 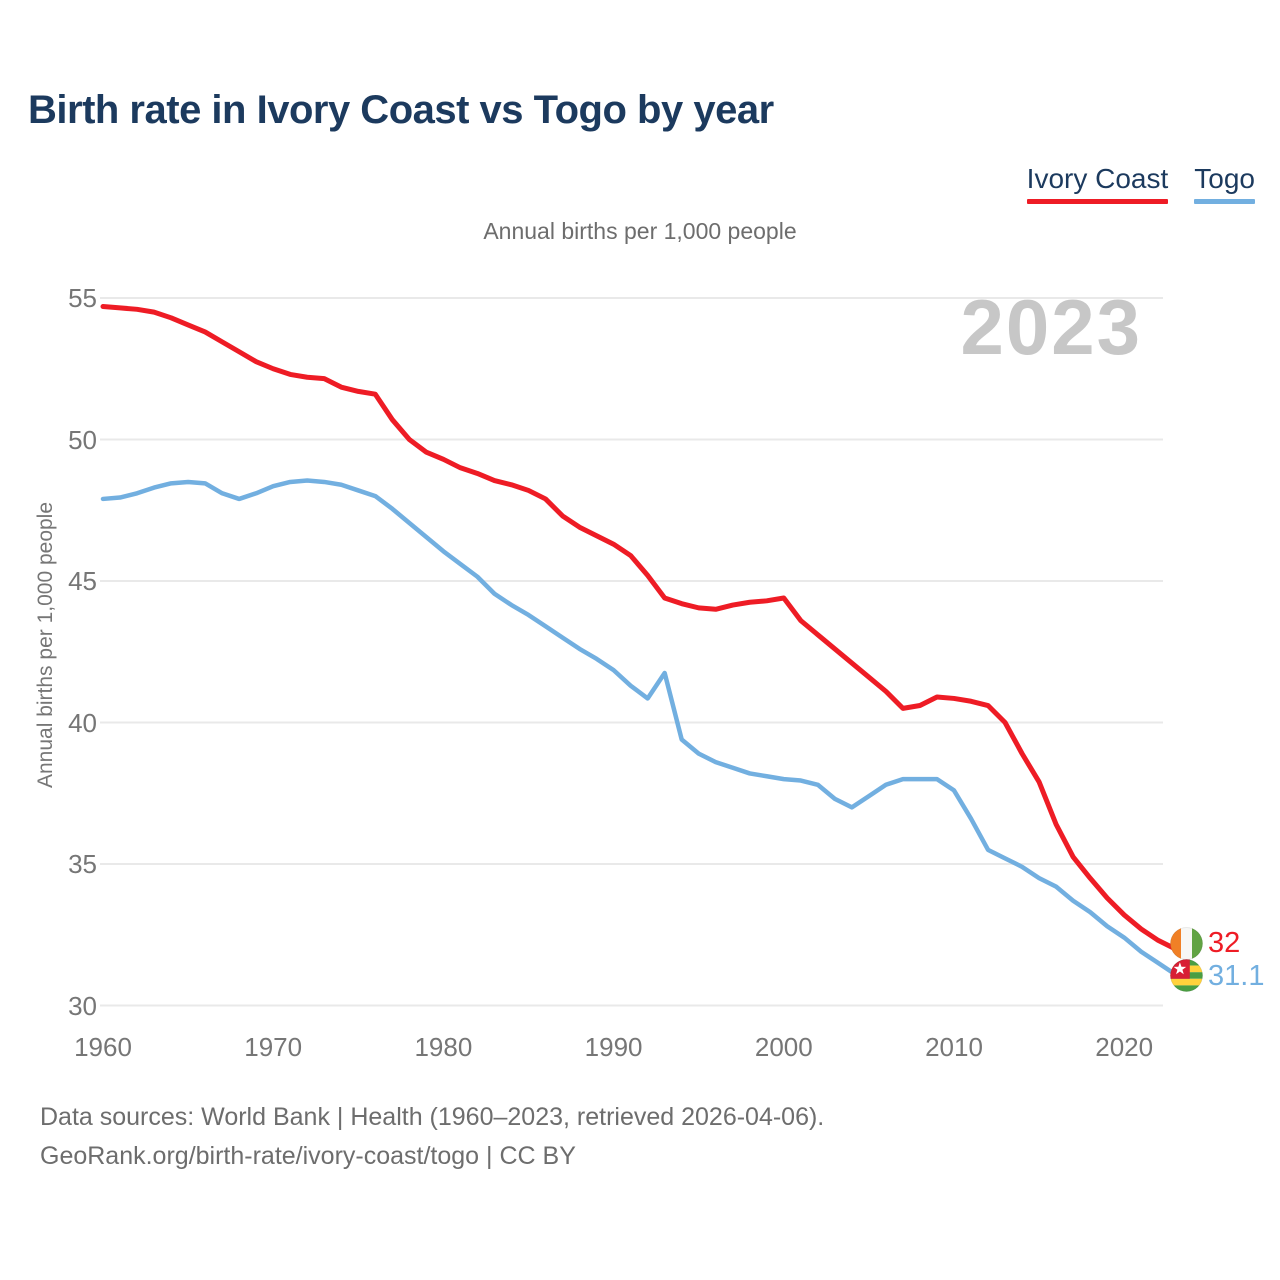 I want to click on legend-underline-ivory-coast, so click(x=1097, y=201).